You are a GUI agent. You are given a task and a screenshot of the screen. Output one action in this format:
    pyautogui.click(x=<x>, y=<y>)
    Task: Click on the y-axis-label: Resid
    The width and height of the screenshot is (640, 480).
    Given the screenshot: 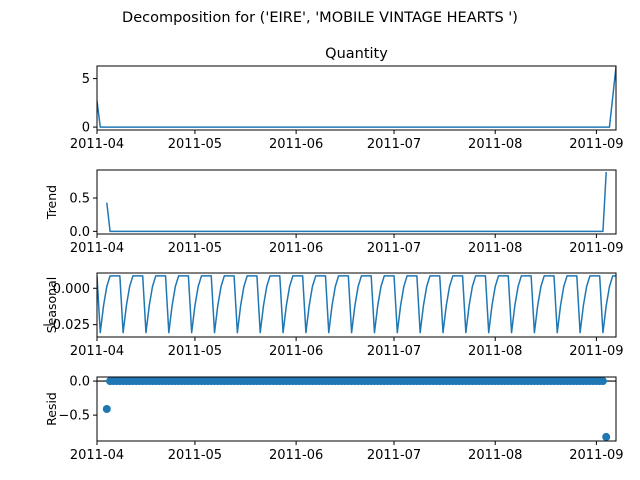 What is the action you would take?
    pyautogui.click(x=51, y=409)
    